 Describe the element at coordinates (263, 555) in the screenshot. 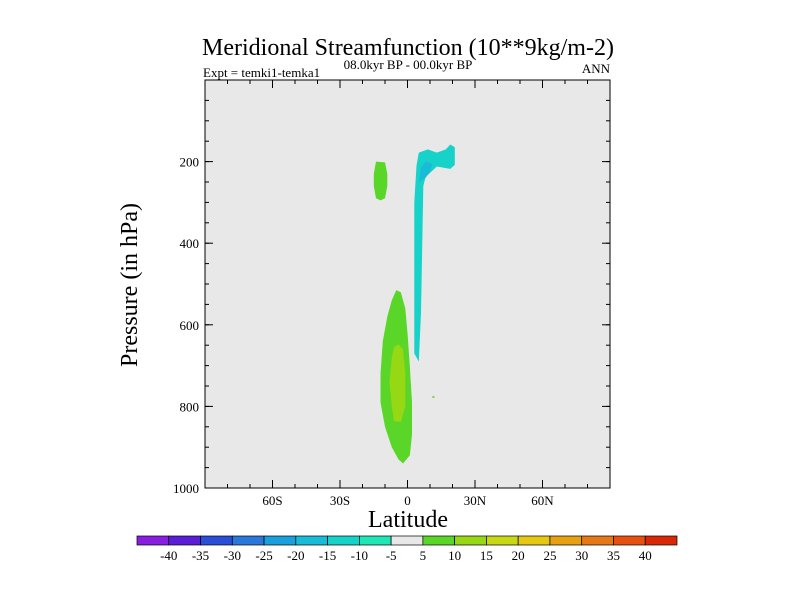

I see `colorbar-label: -25` at that location.